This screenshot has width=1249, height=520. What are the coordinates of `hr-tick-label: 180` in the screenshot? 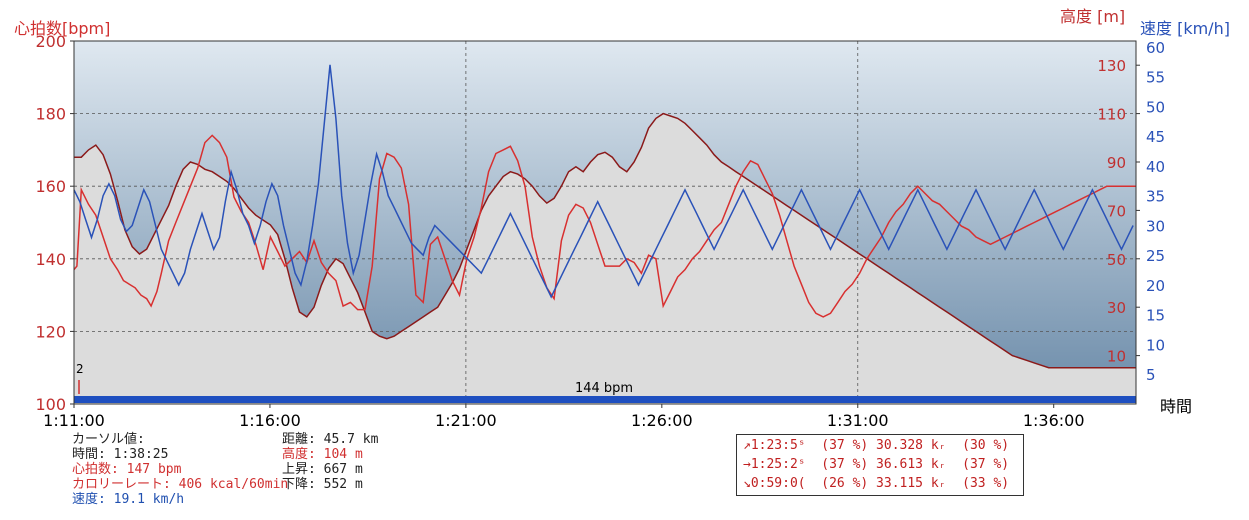 It's located at (50, 114).